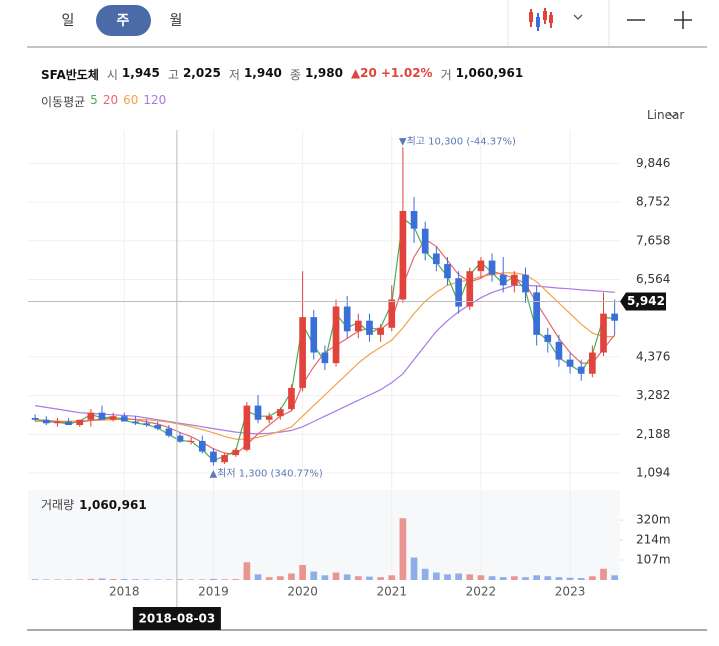 Image resolution: width=719 pixels, height=646 pixels. Describe the element at coordinates (155, 100) in the screenshot. I see `legend-entry: 120` at that location.